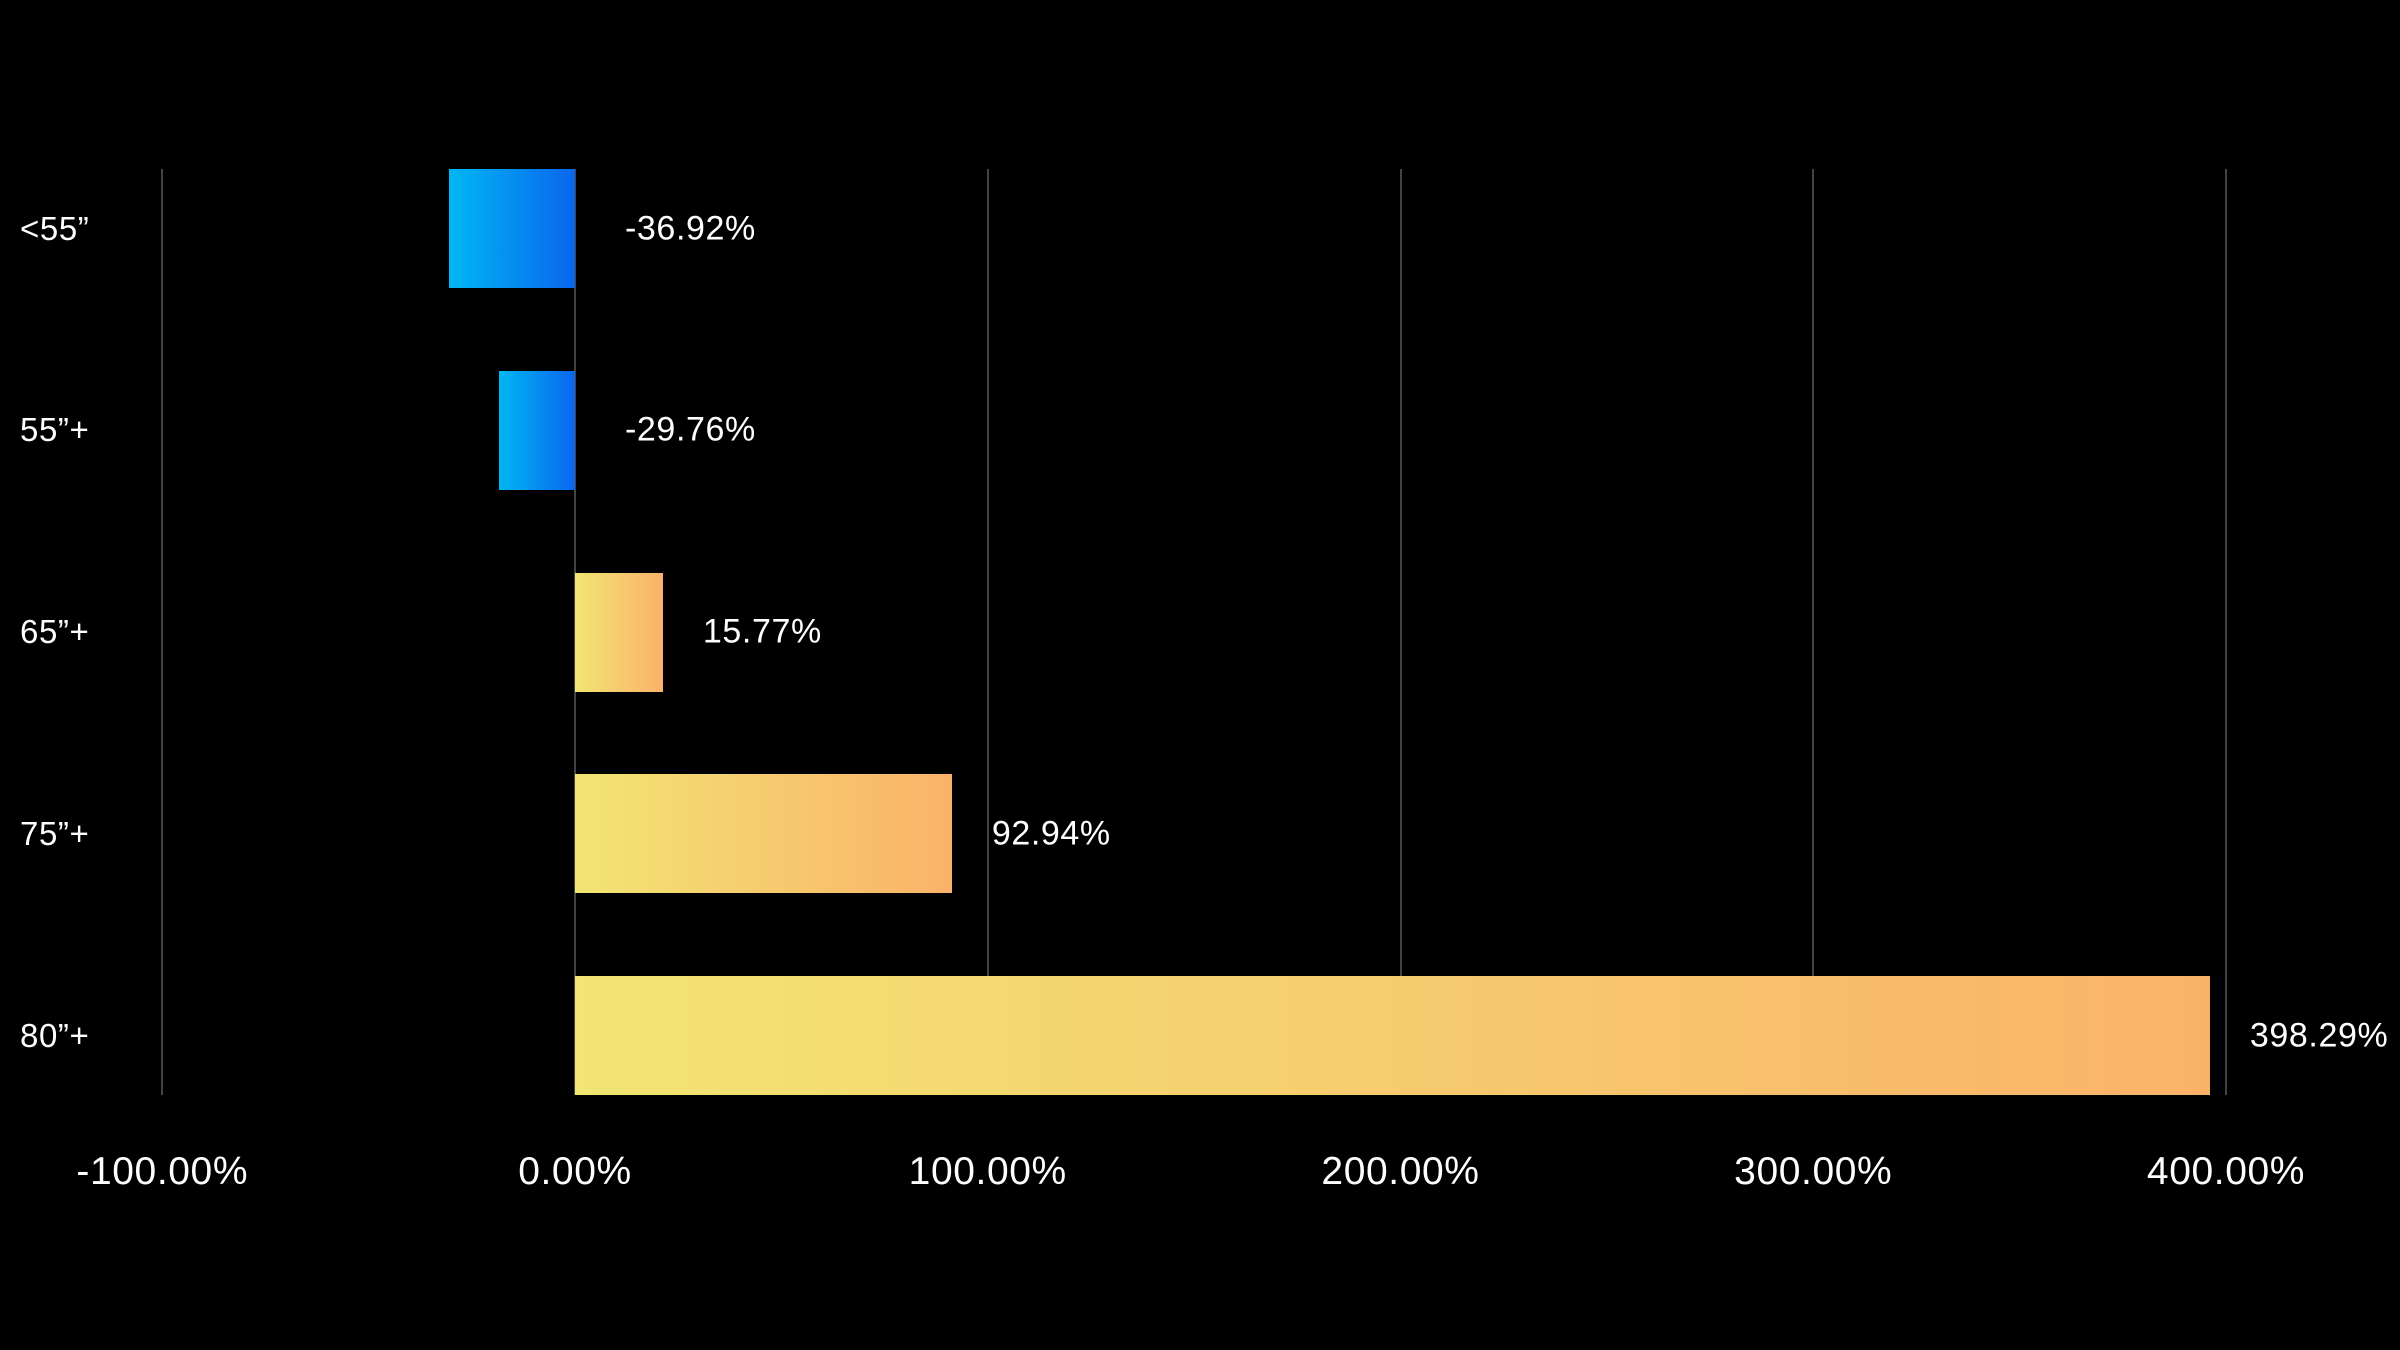 The width and height of the screenshot is (2400, 1350). What do you see at coordinates (575, 1171) in the screenshot?
I see `x-tick-label: 0.00%` at bounding box center [575, 1171].